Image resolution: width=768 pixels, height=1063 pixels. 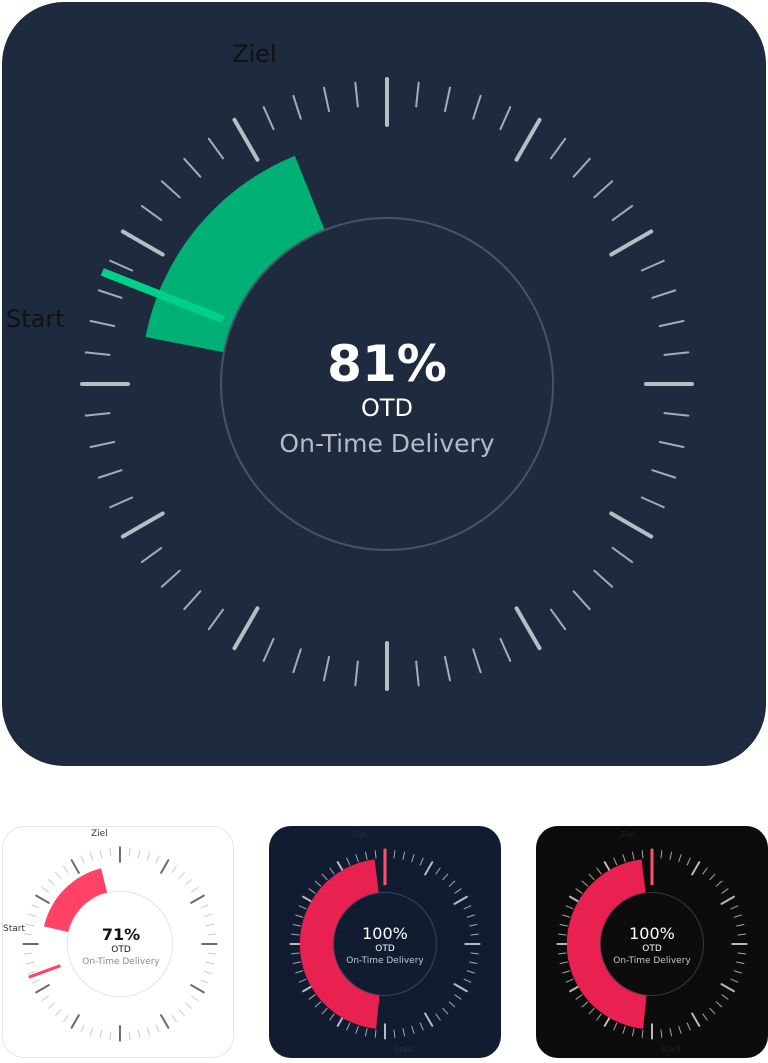 I want to click on percent-value: 100%, so click(x=652, y=933).